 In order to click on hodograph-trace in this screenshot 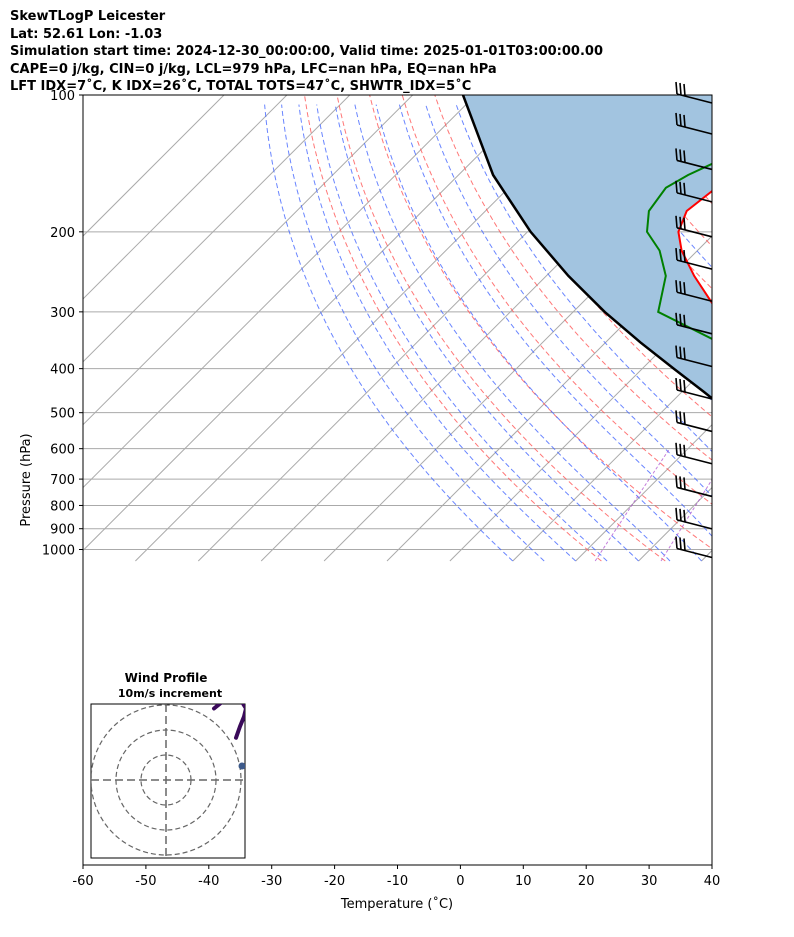, I will do `click(228, 722)`.